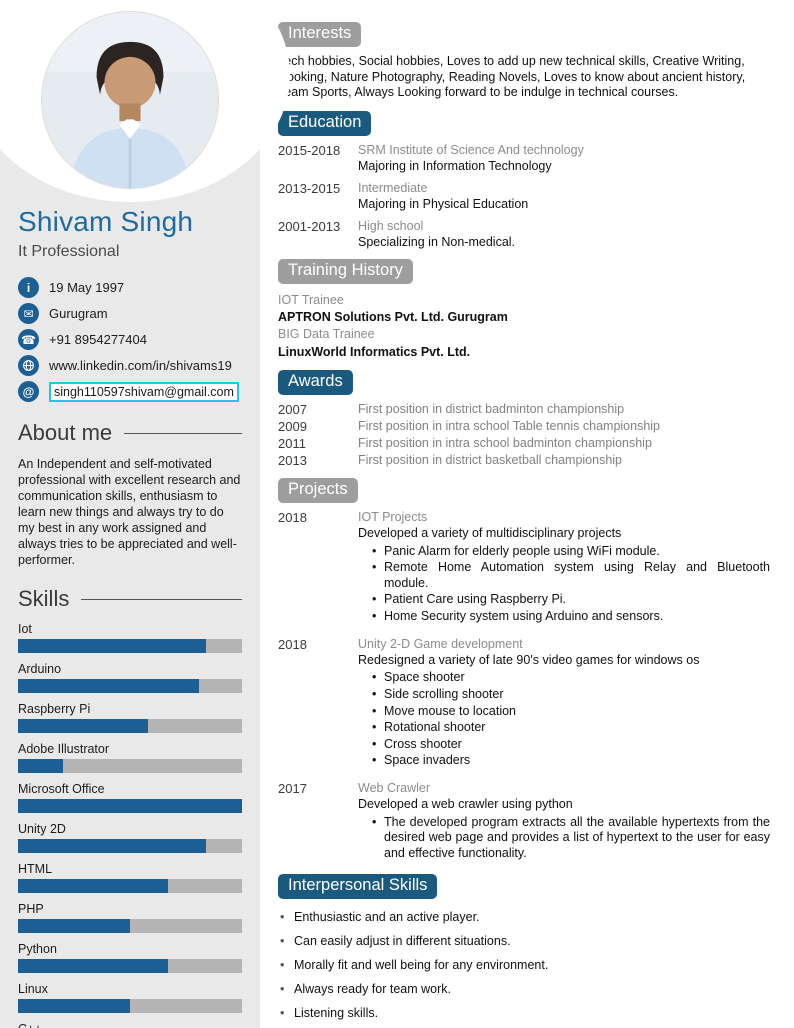  I want to click on award-year: 2009, so click(292, 426).